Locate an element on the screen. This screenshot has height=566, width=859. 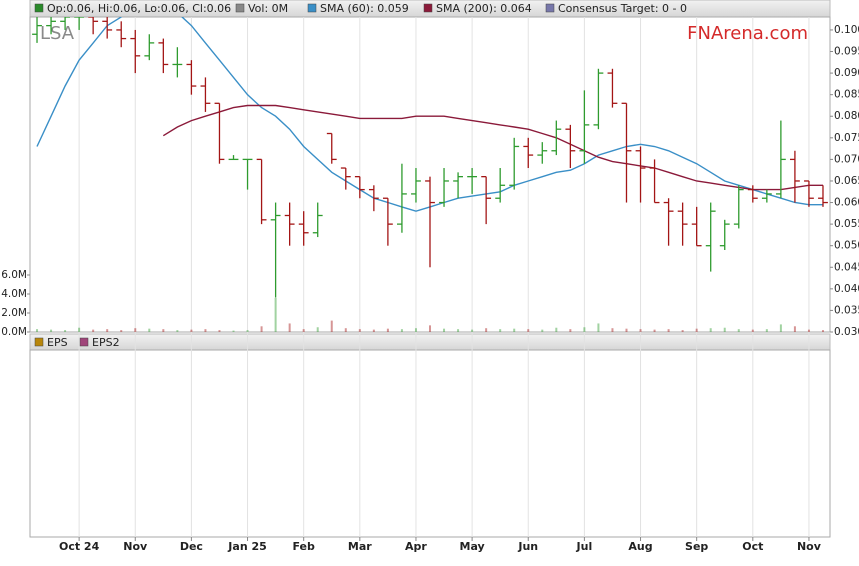
legend-label: Op:0.06, Hi:0.06, Lo:0.06, Cl:0.06 is located at coordinates (139, 8).